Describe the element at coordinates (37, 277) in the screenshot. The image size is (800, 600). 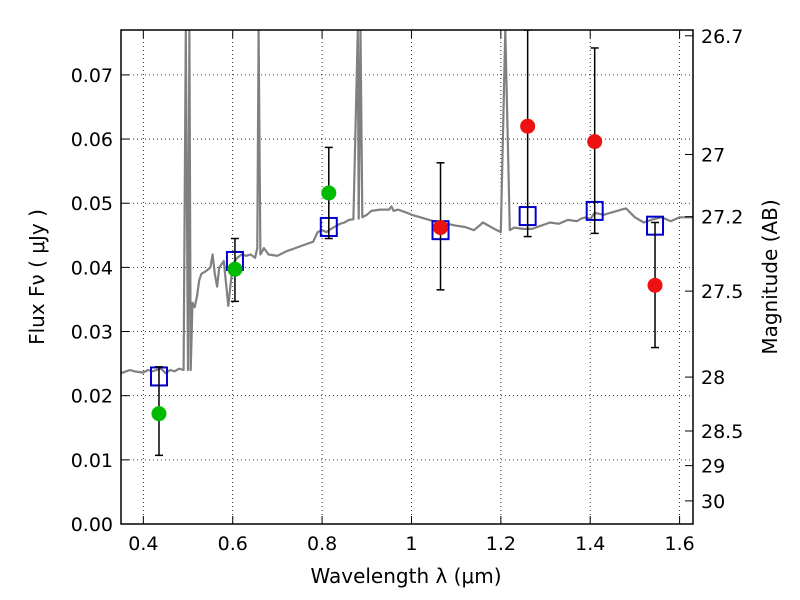
I see `y-axis-label: Flux Fν ( μJy )` at that location.